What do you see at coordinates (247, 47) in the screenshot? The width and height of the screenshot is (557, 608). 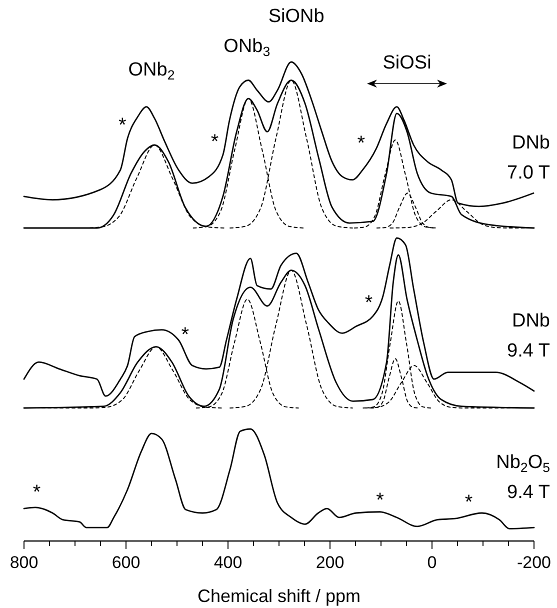 I see `text: ONb$_{3}$` at bounding box center [247, 47].